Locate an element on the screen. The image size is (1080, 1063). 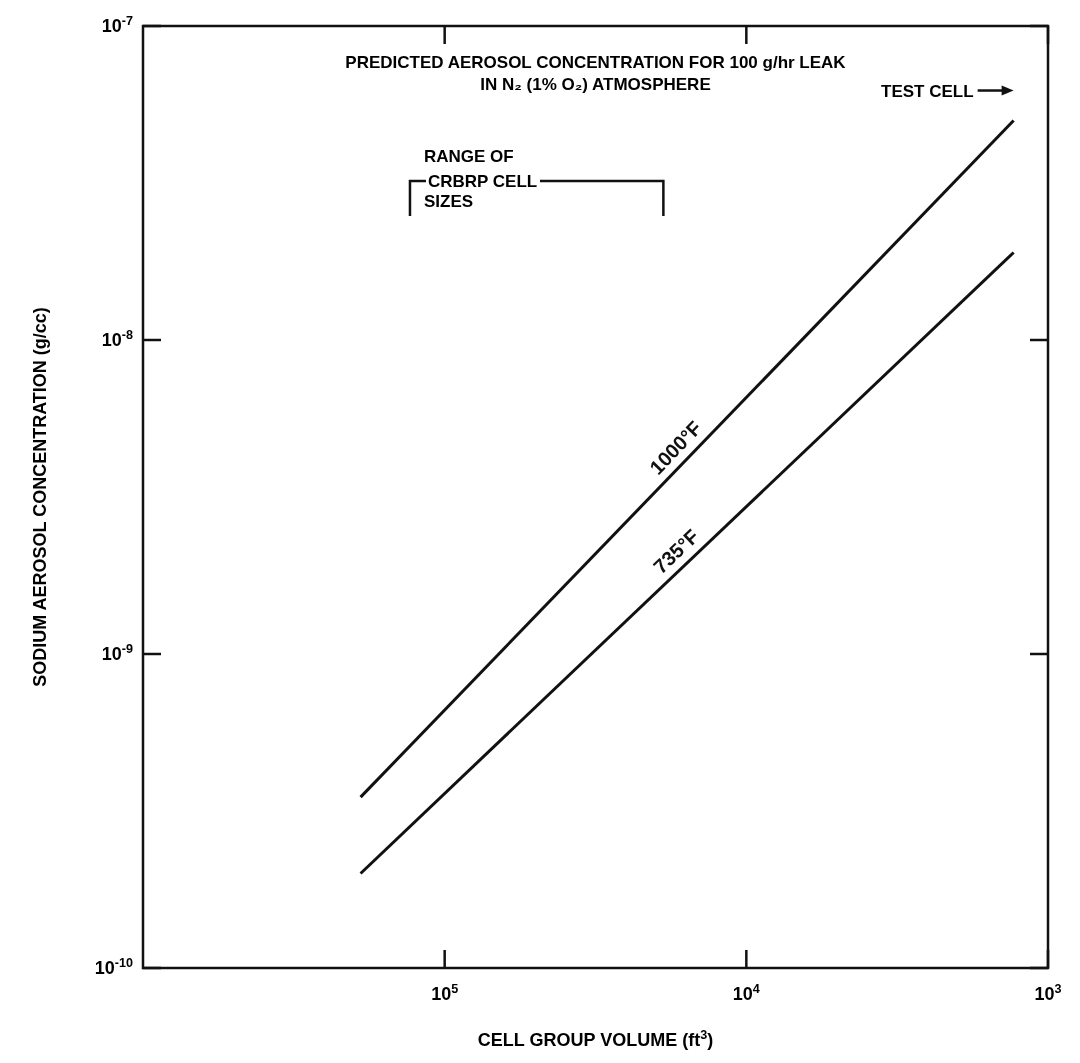
y-tick-label: 10$^{-7}$ is located at coordinates (117, 25).